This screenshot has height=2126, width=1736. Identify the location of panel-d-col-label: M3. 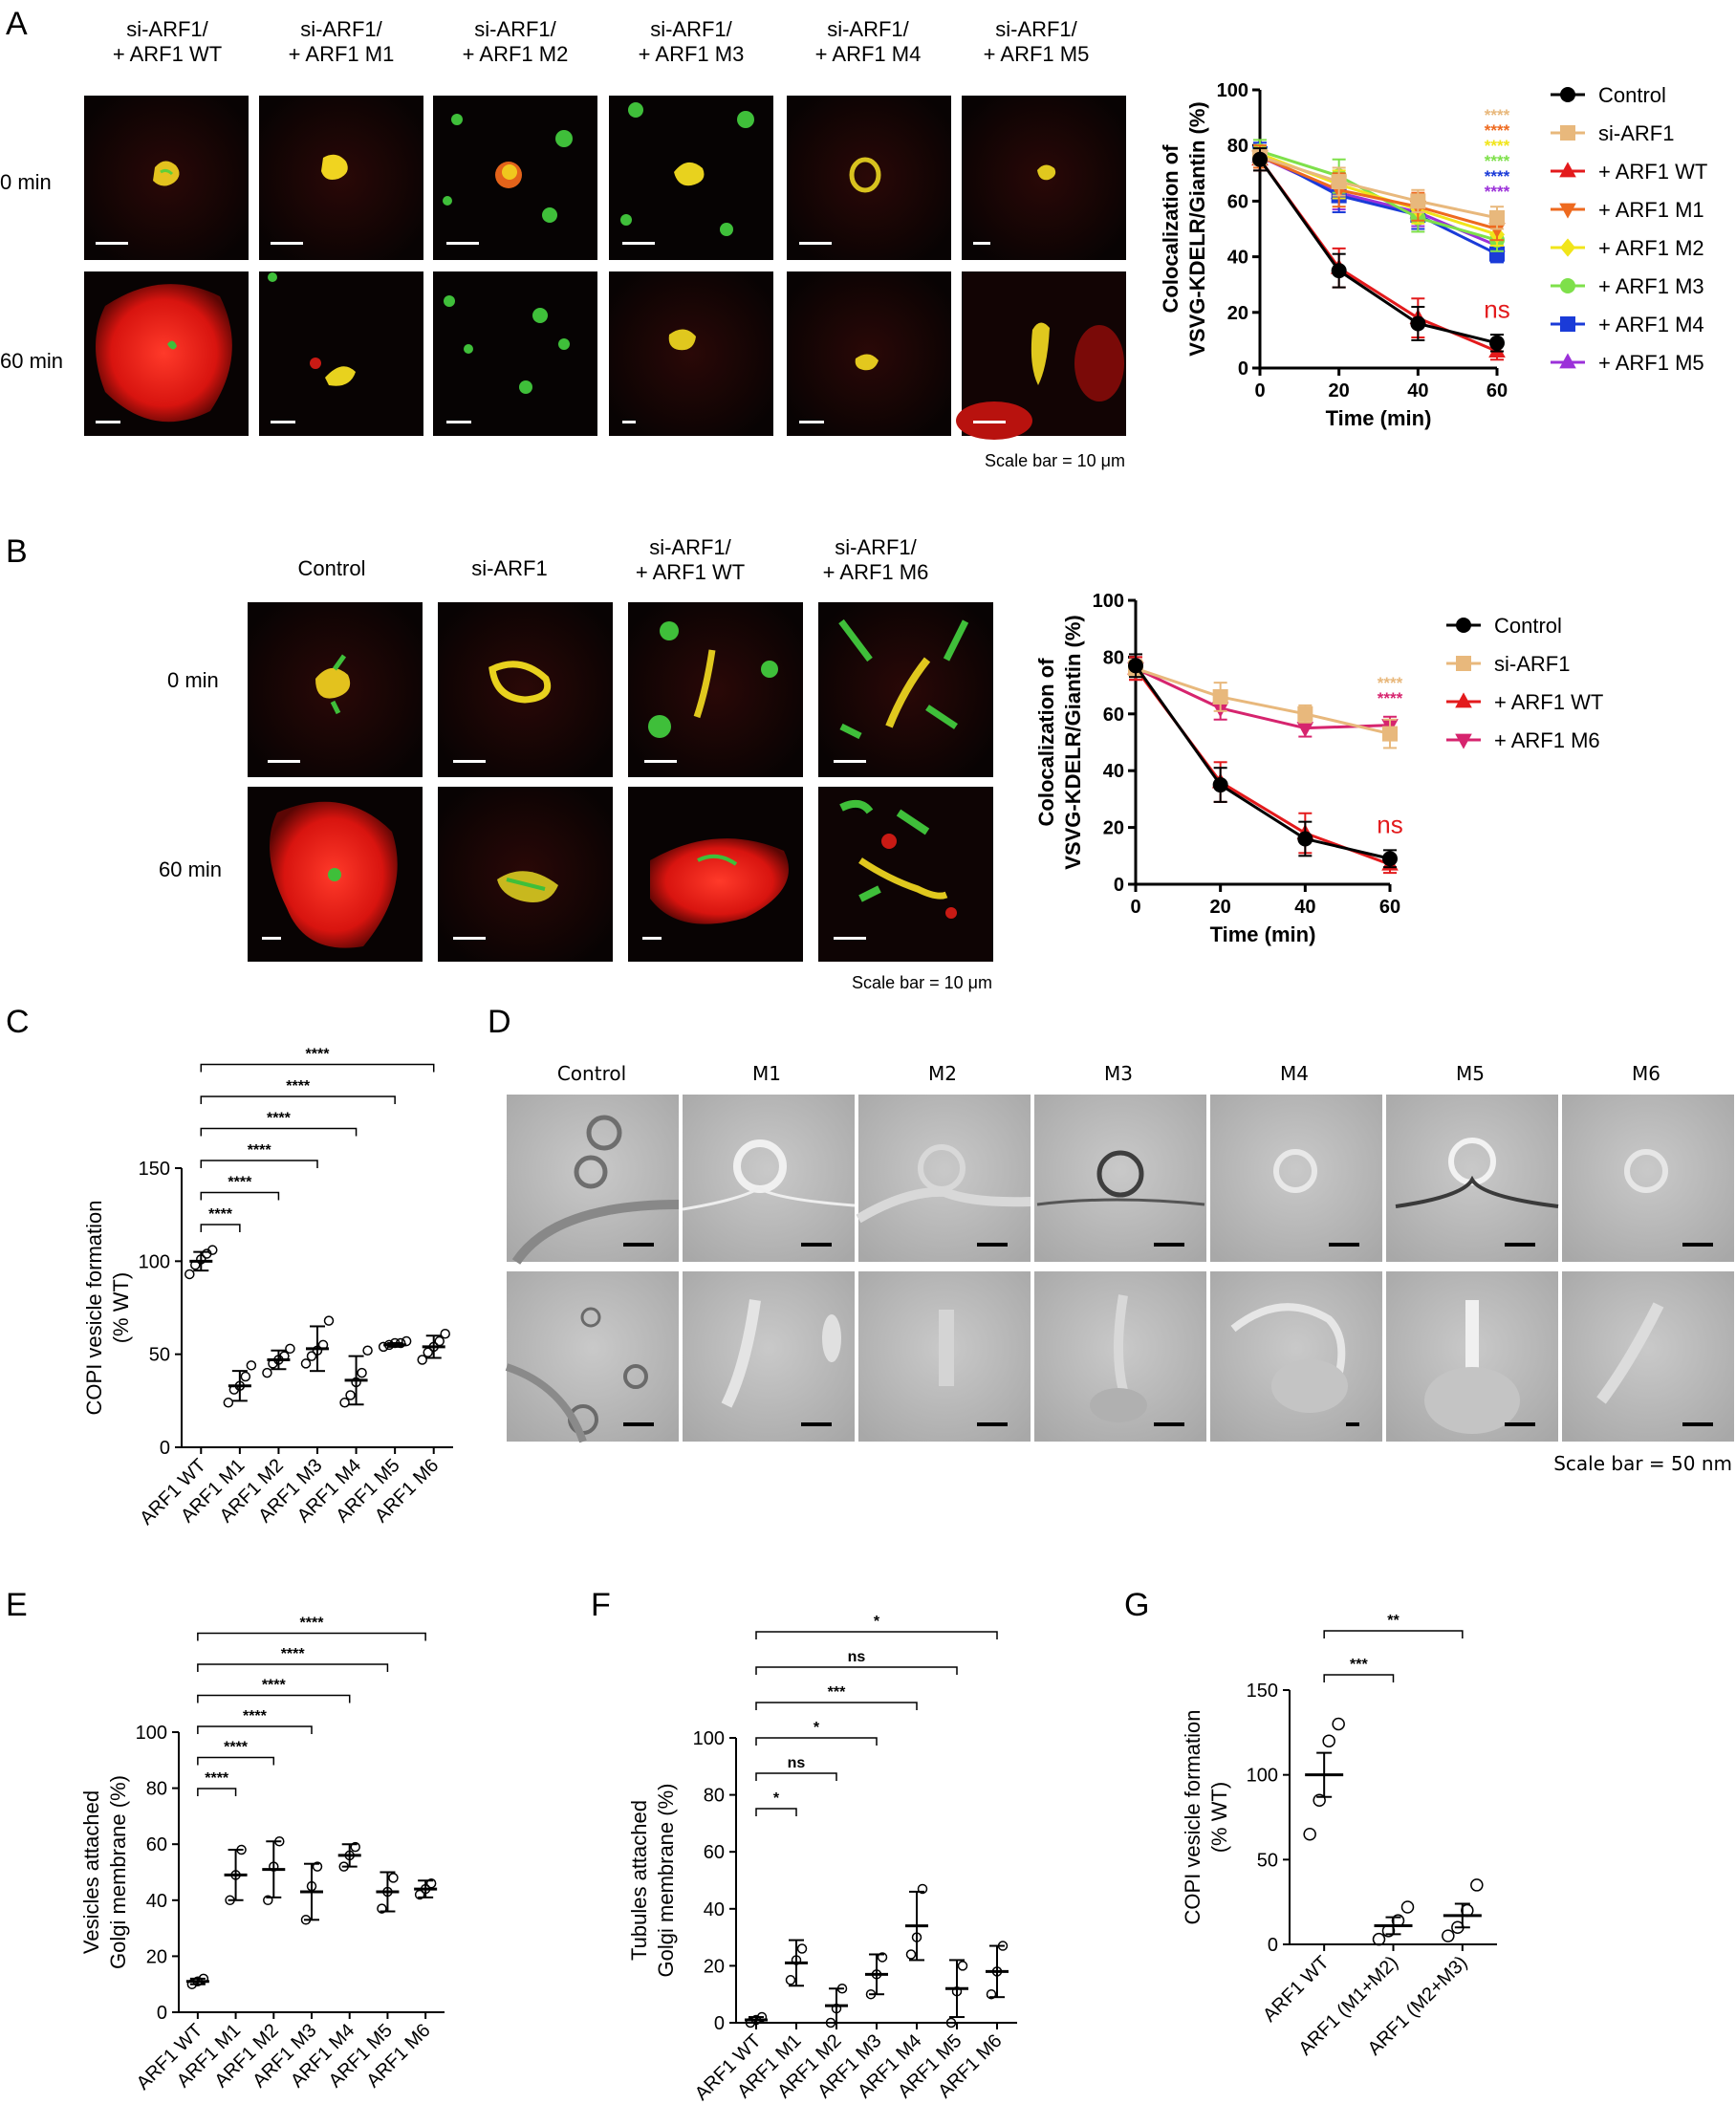
(1118, 1074).